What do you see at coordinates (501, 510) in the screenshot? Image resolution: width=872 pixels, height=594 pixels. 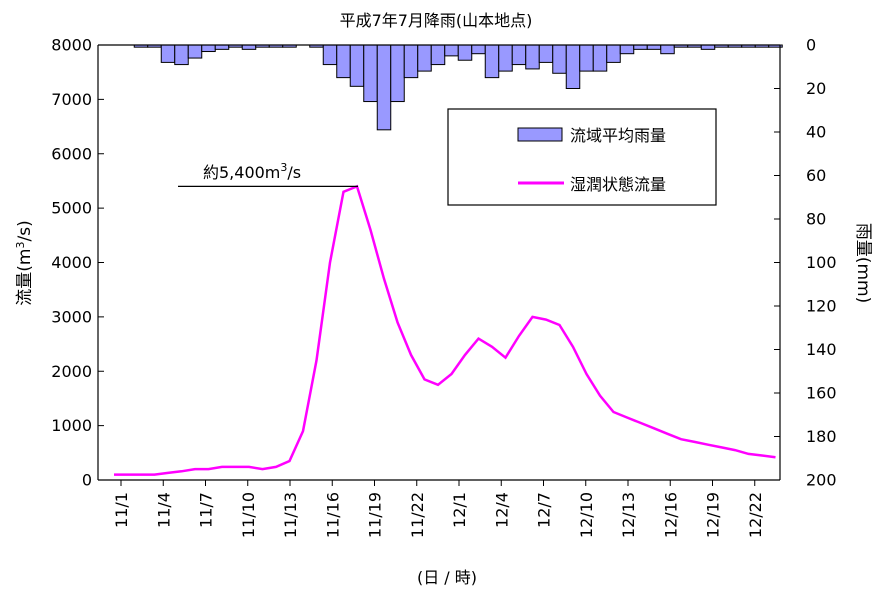 I see `x-tick-label: 12/4` at bounding box center [501, 510].